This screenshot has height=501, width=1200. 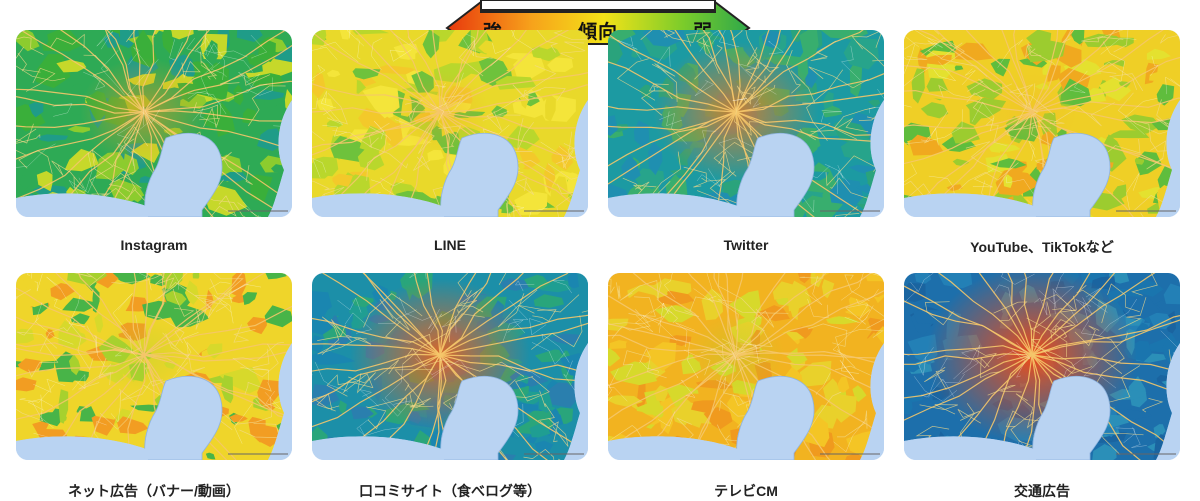 I want to click on map-caption-tv-cm: テレビCM, so click(x=746, y=491).